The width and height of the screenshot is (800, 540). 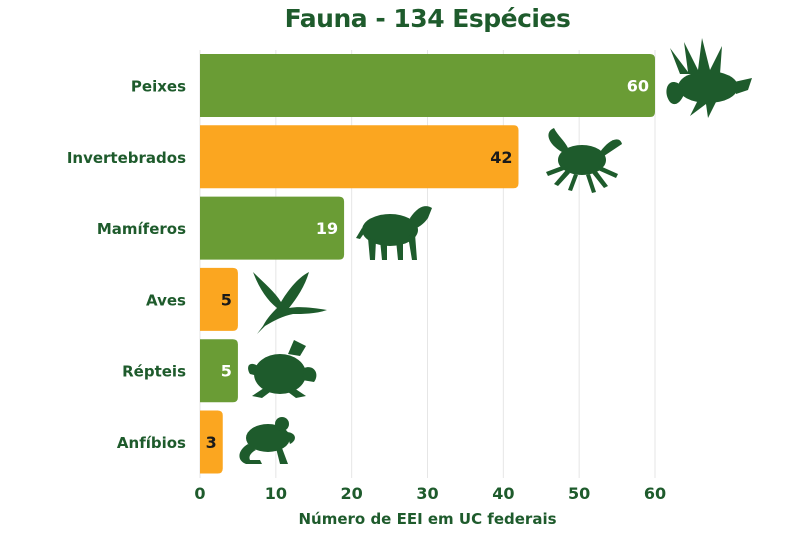 I want to click on y-category-label: Peixes, so click(x=158, y=87).